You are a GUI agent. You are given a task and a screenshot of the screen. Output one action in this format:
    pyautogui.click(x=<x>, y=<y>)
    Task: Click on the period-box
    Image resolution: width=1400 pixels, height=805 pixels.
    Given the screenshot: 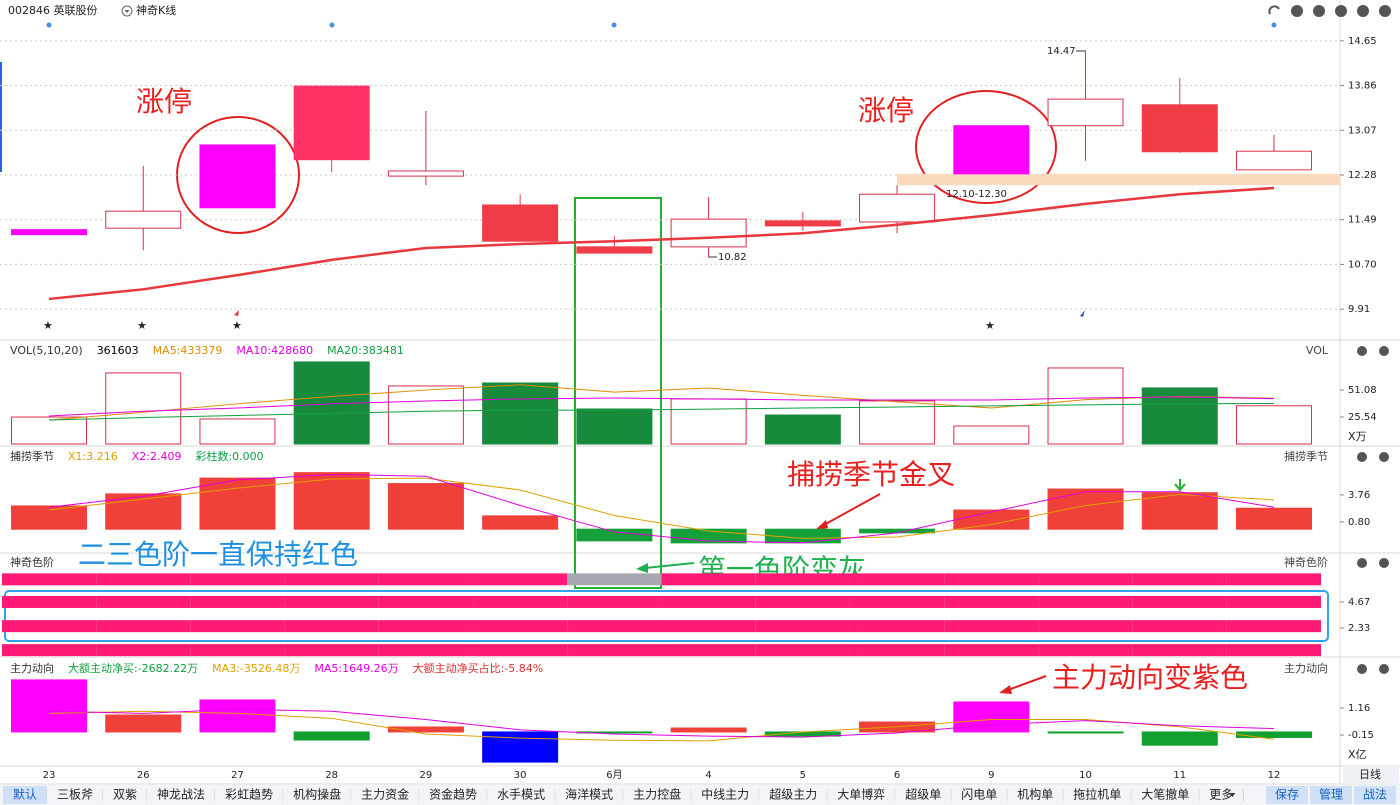 What is the action you would take?
    pyautogui.click(x=1371, y=775)
    